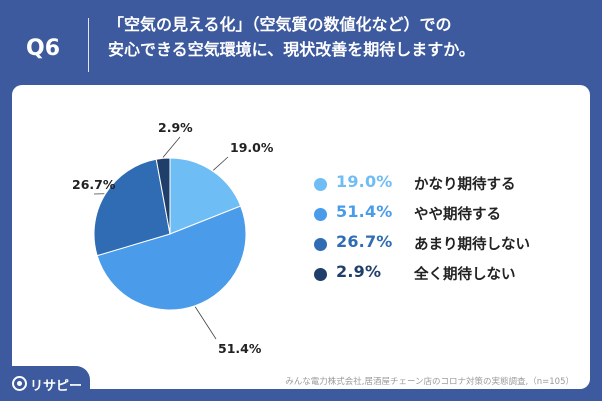 This screenshot has width=602, height=401. Describe the element at coordinates (359, 271) in the screenshot. I see `legend-value: 2.9%` at that location.